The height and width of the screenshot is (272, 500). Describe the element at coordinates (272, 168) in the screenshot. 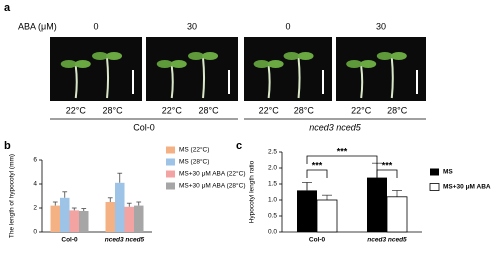

I see `y-tick-label: 2.0` at that location.